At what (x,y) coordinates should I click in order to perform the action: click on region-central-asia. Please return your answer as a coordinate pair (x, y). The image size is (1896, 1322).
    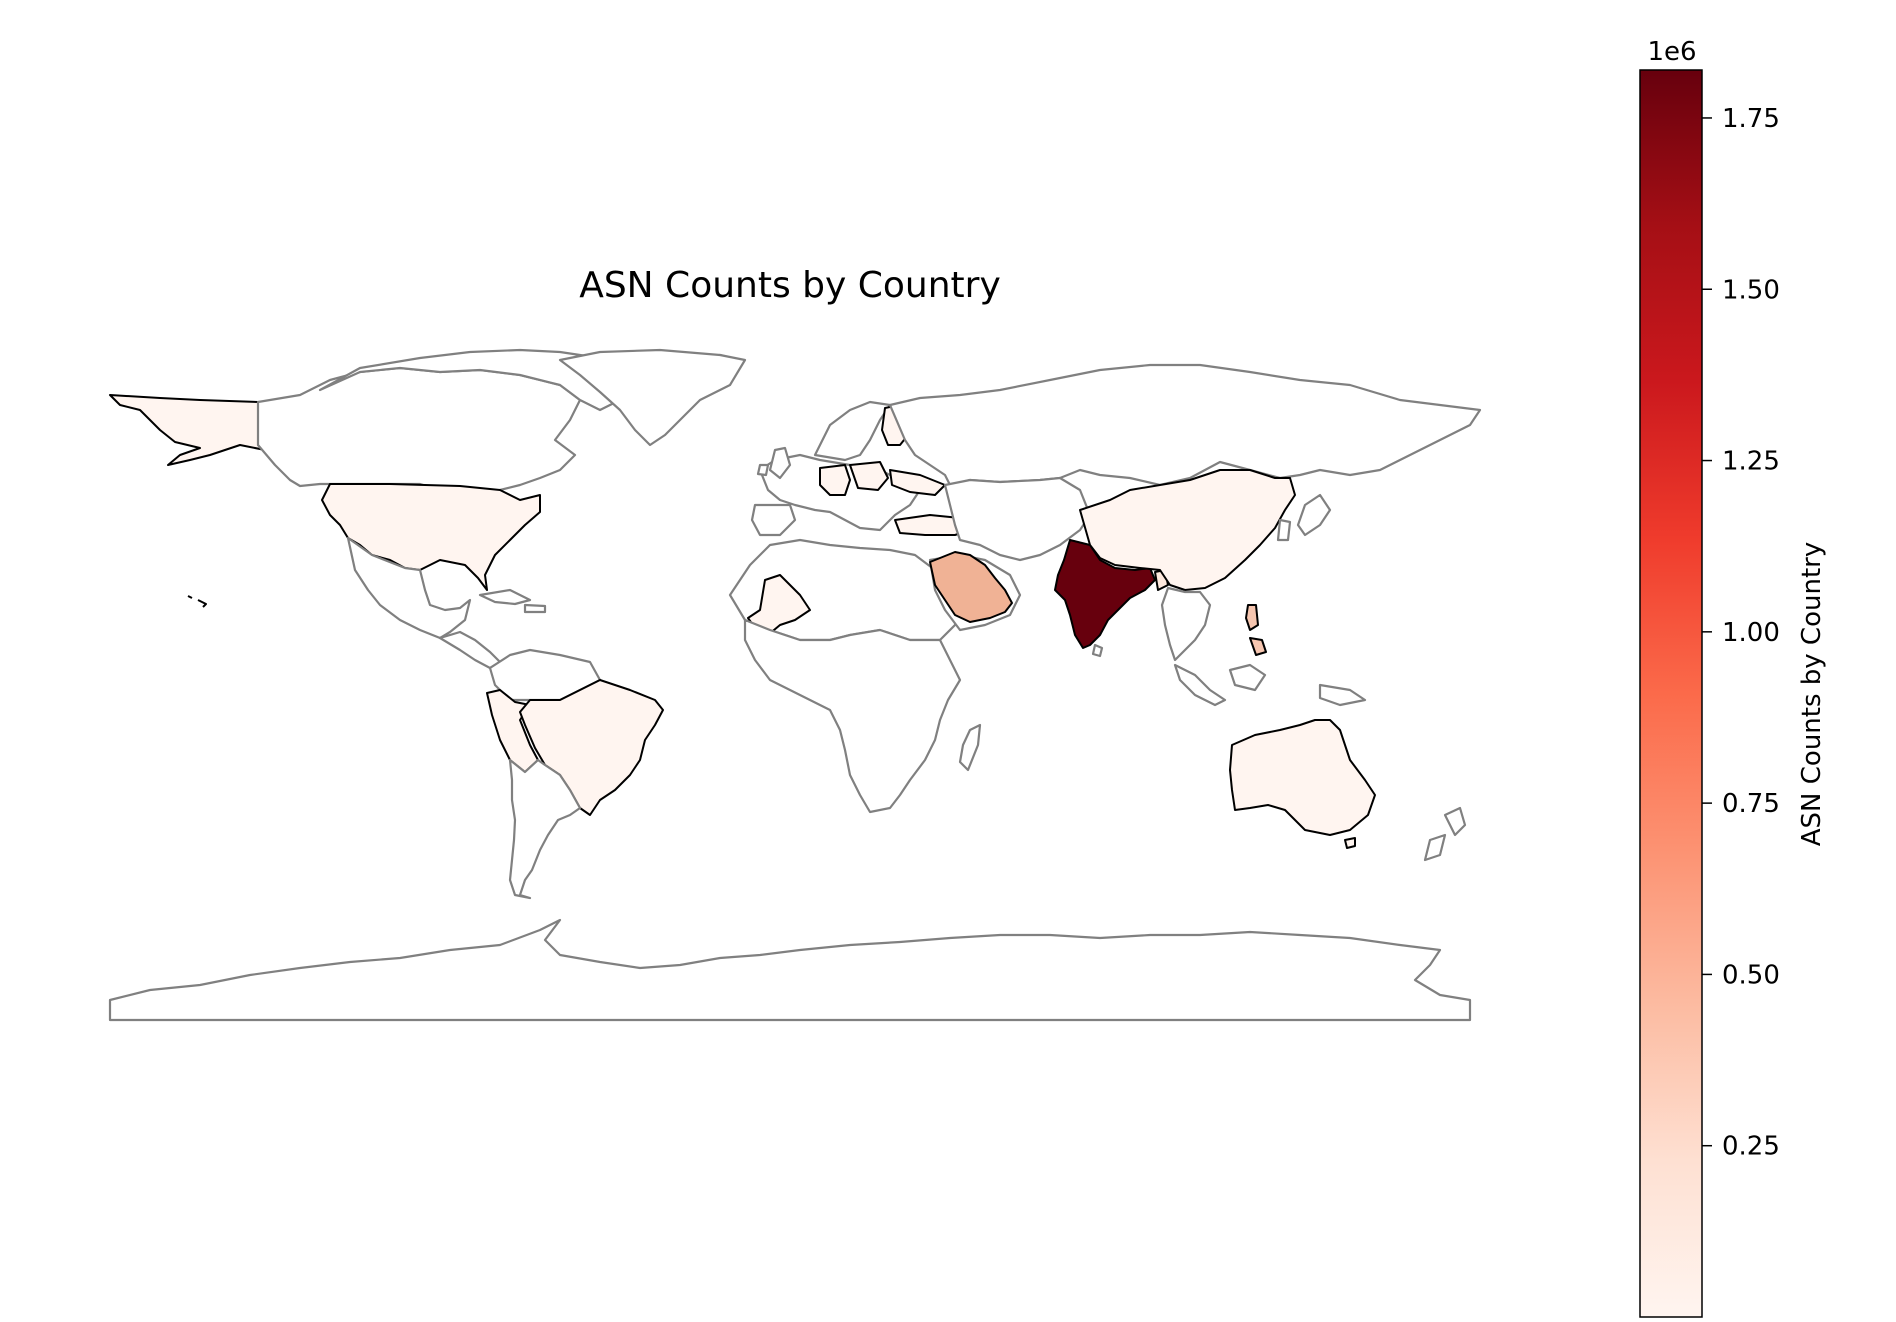
    Looking at the image, I should click on (1017, 519).